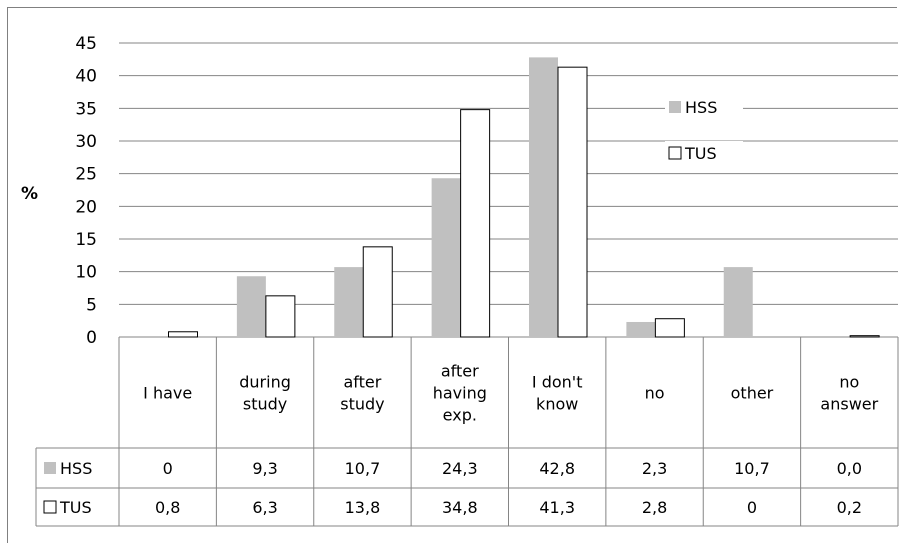  I want to click on x-tick-label-line: know, so click(557, 404).